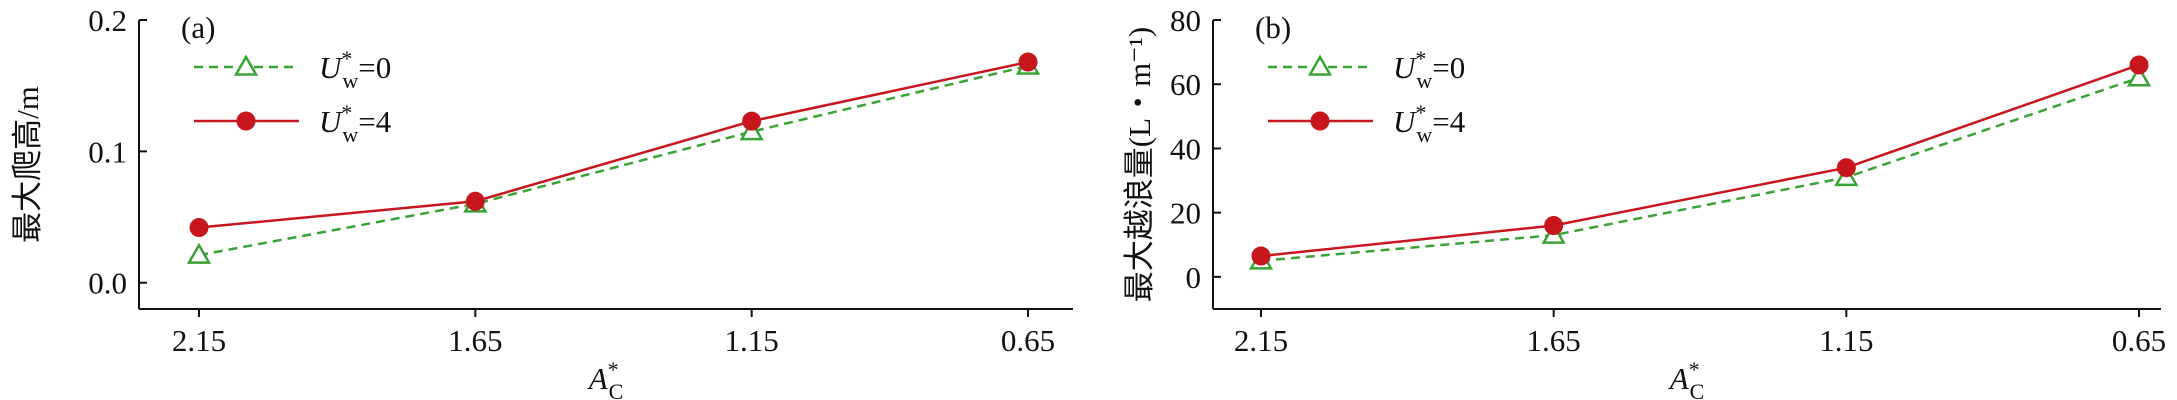 Image resolution: width=2177 pixels, height=400 pixels. I want to click on y-axis-label: 最大越浪量(L・m⁻¹), so click(1139, 164).